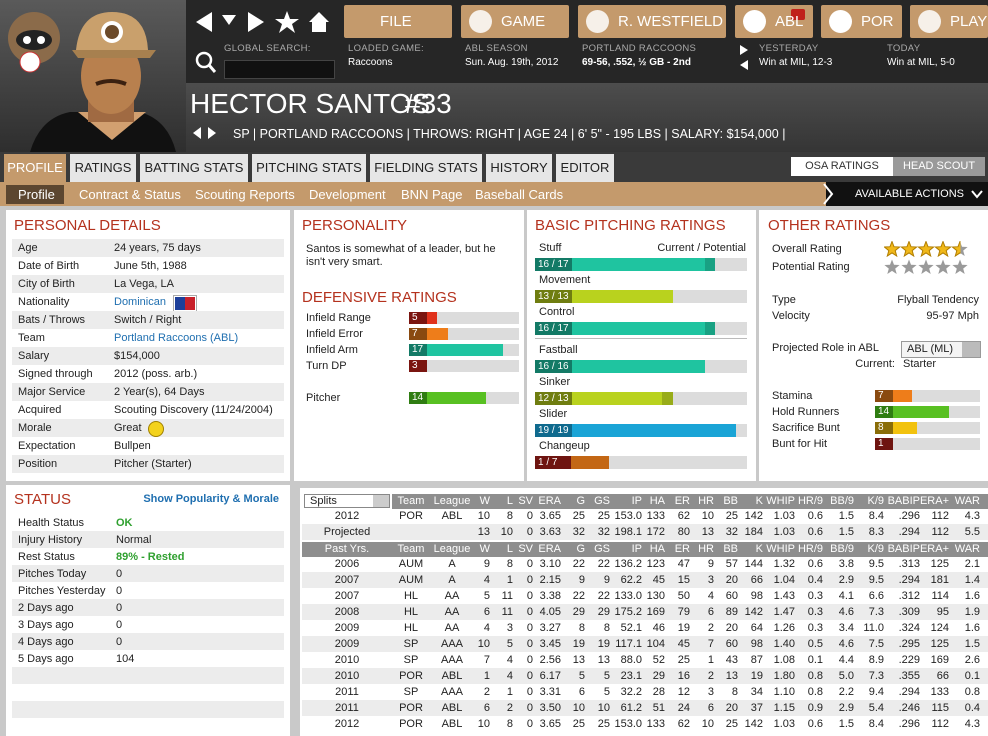  What do you see at coordinates (710, 708) in the screenshot?
I see `stat-cell: 6` at bounding box center [710, 708].